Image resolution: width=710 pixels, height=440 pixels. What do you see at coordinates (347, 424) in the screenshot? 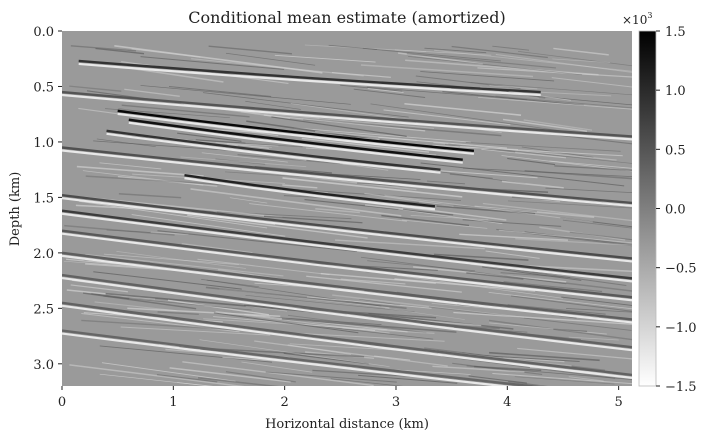
I see `x-axis-label: Horizontal distance (km)` at bounding box center [347, 424].